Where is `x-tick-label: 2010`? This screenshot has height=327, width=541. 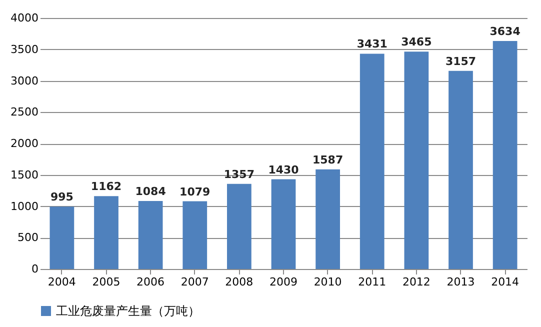 x-tick-label: 2010 is located at coordinates (328, 282).